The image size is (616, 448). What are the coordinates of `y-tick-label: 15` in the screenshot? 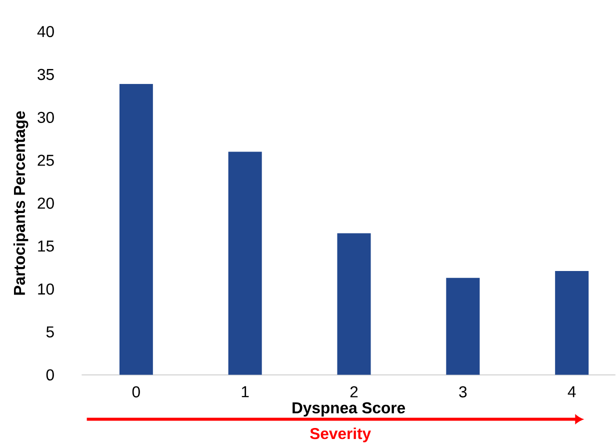 It's located at (46, 246).